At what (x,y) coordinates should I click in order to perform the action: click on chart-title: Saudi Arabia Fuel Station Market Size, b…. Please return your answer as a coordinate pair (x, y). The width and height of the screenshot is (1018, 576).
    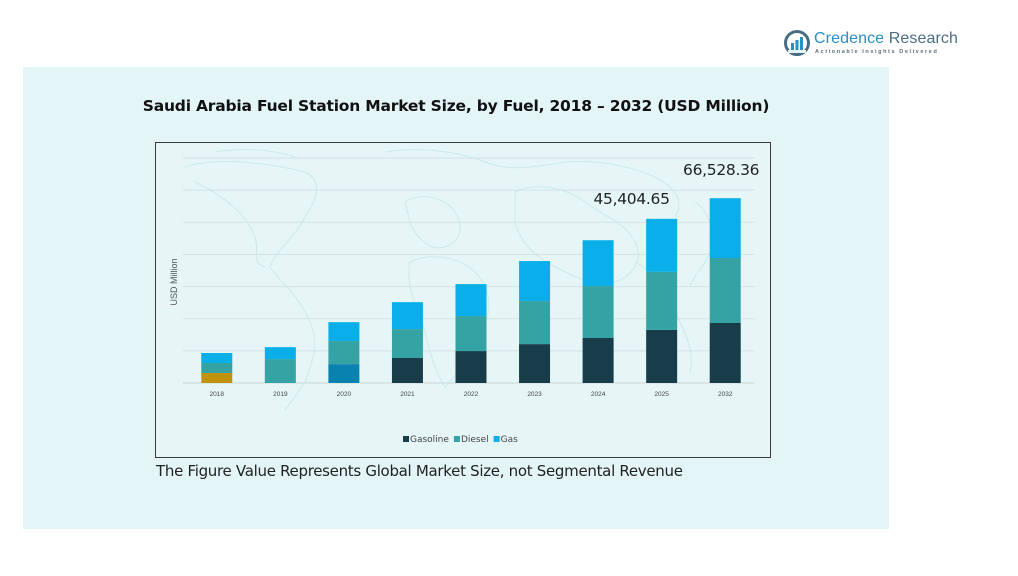
    Looking at the image, I should click on (456, 106).